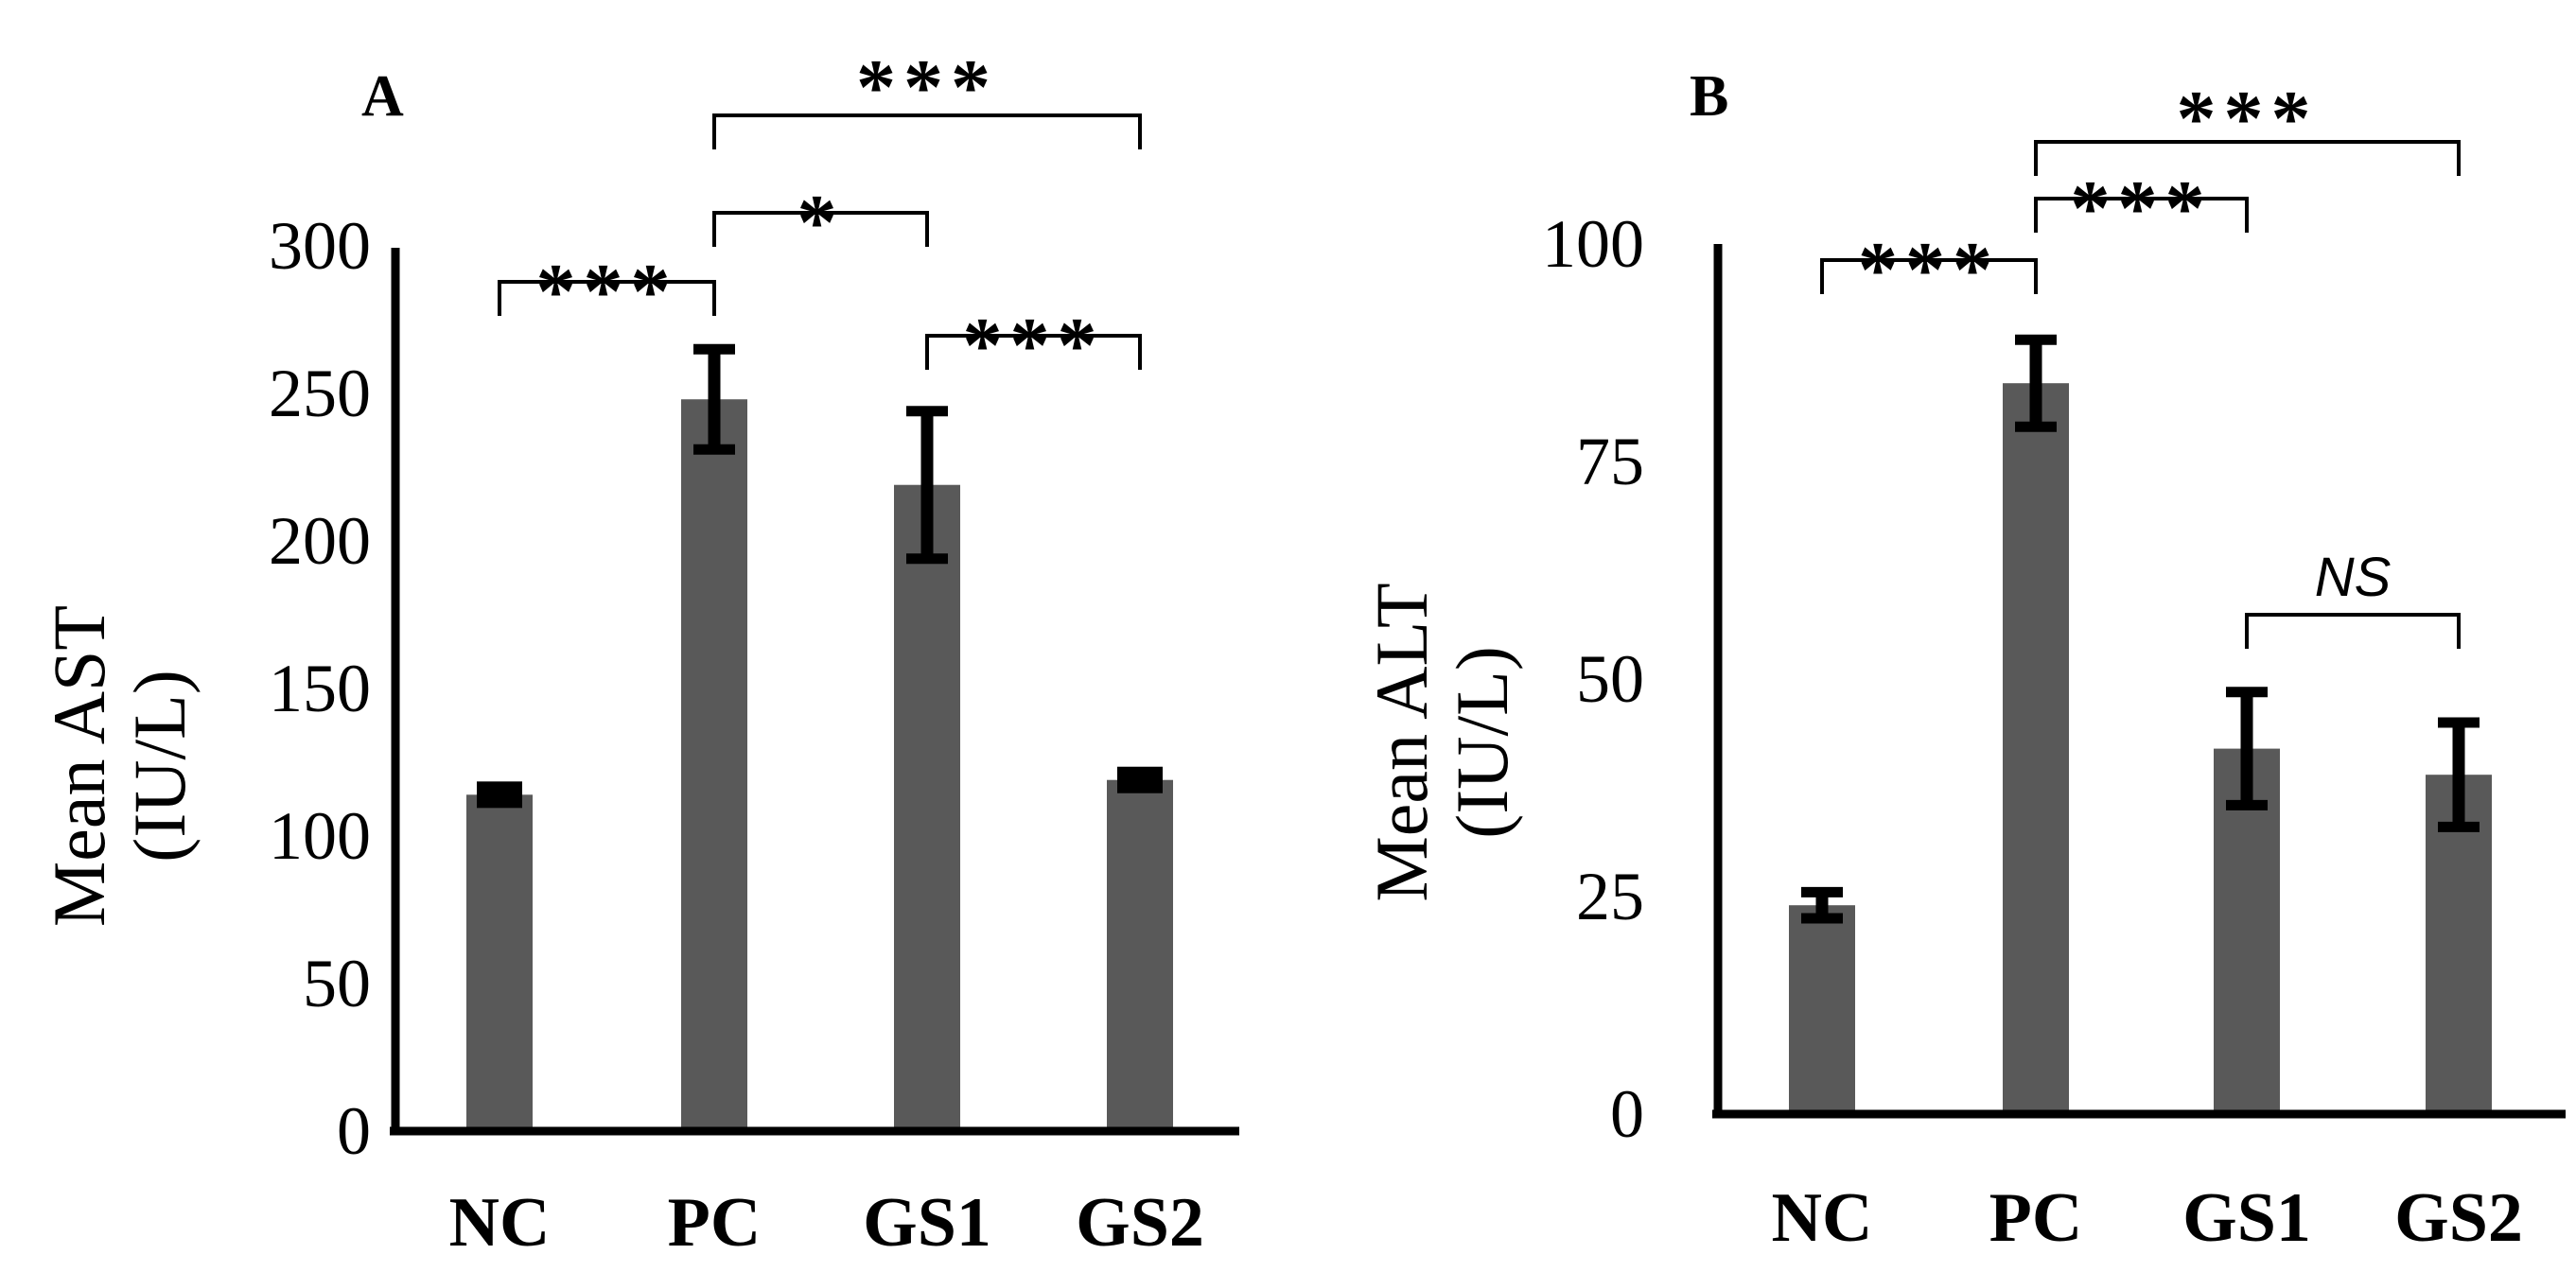  What do you see at coordinates (927, 807) in the screenshot?
I see `panel-a-bar-gs1` at bounding box center [927, 807].